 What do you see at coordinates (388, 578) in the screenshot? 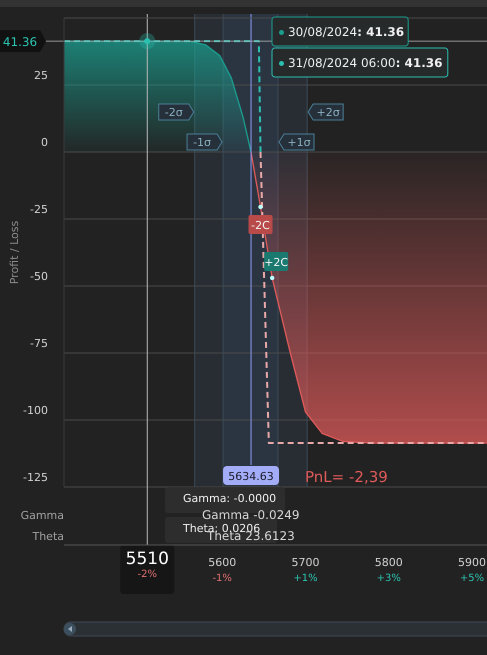
I see `text: +3%` at bounding box center [388, 578].